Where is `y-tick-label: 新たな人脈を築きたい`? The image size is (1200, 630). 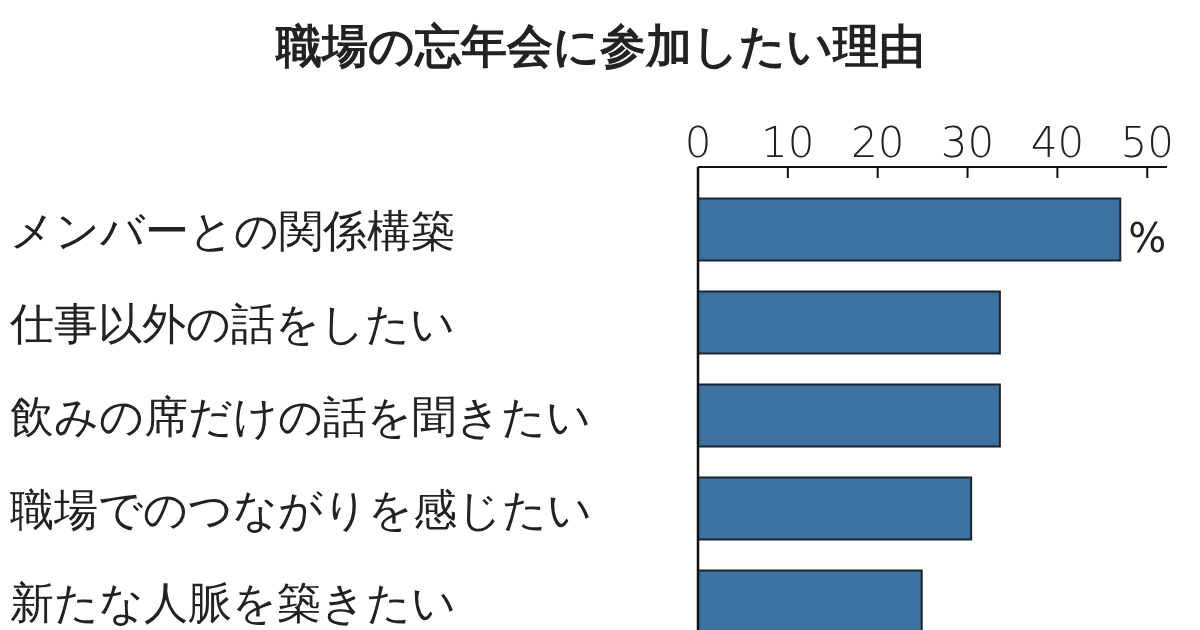
y-tick-label: 新たな人脈を築きたい is located at coordinates (233, 602).